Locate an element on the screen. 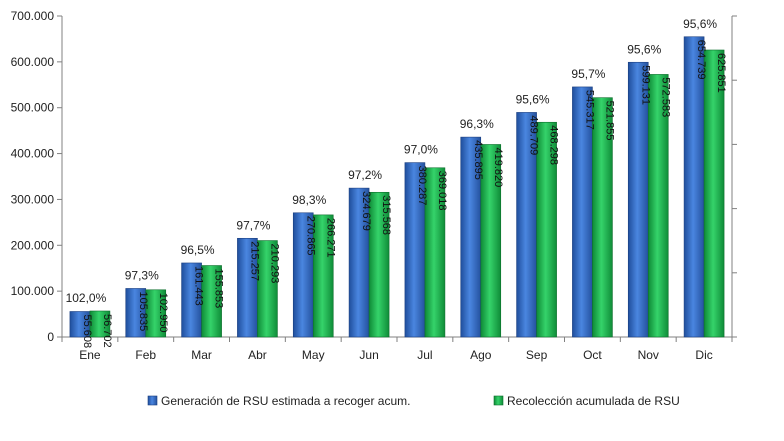 The height and width of the screenshot is (441, 784). x-tick-label: Oct is located at coordinates (592, 355).